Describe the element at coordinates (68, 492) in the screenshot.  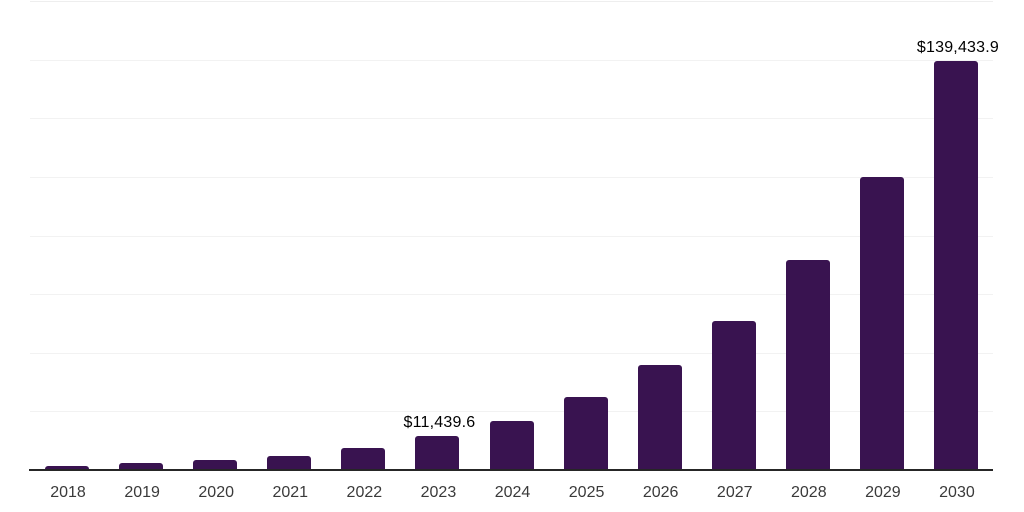
I see `x-tick-label-2018: 2018` at that location.